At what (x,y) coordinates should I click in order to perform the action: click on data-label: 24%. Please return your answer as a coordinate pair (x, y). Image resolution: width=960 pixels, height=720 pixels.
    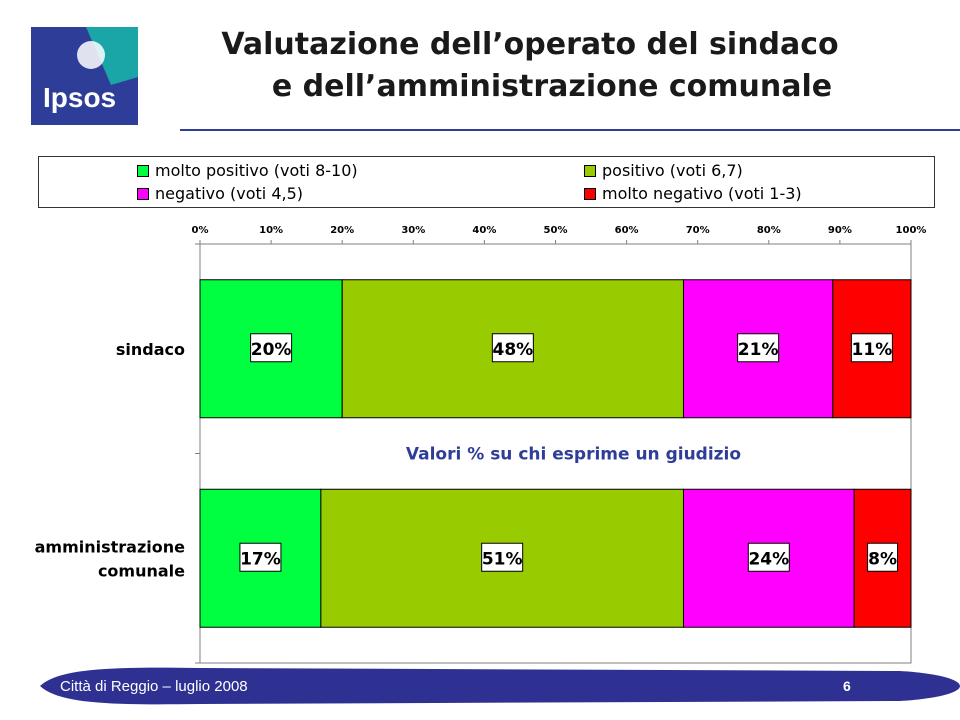
    Looking at the image, I should click on (768, 559).